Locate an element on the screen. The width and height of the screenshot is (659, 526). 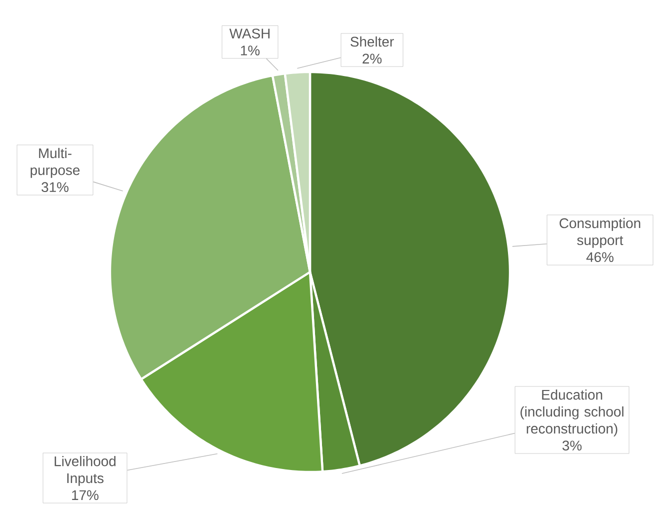
data-label: 3% is located at coordinates (572, 445).